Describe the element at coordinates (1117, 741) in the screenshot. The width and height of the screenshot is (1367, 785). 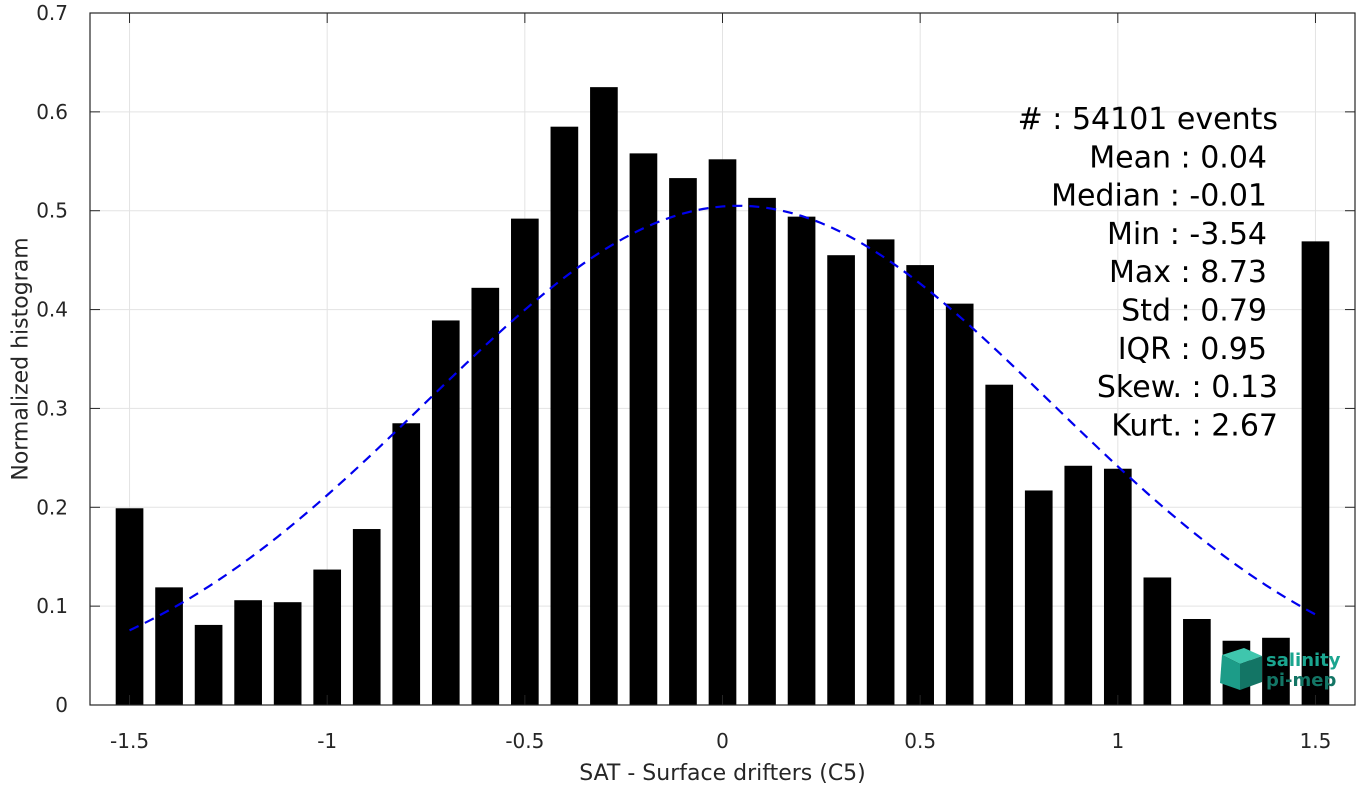
I see `x-tick-label: 1` at that location.